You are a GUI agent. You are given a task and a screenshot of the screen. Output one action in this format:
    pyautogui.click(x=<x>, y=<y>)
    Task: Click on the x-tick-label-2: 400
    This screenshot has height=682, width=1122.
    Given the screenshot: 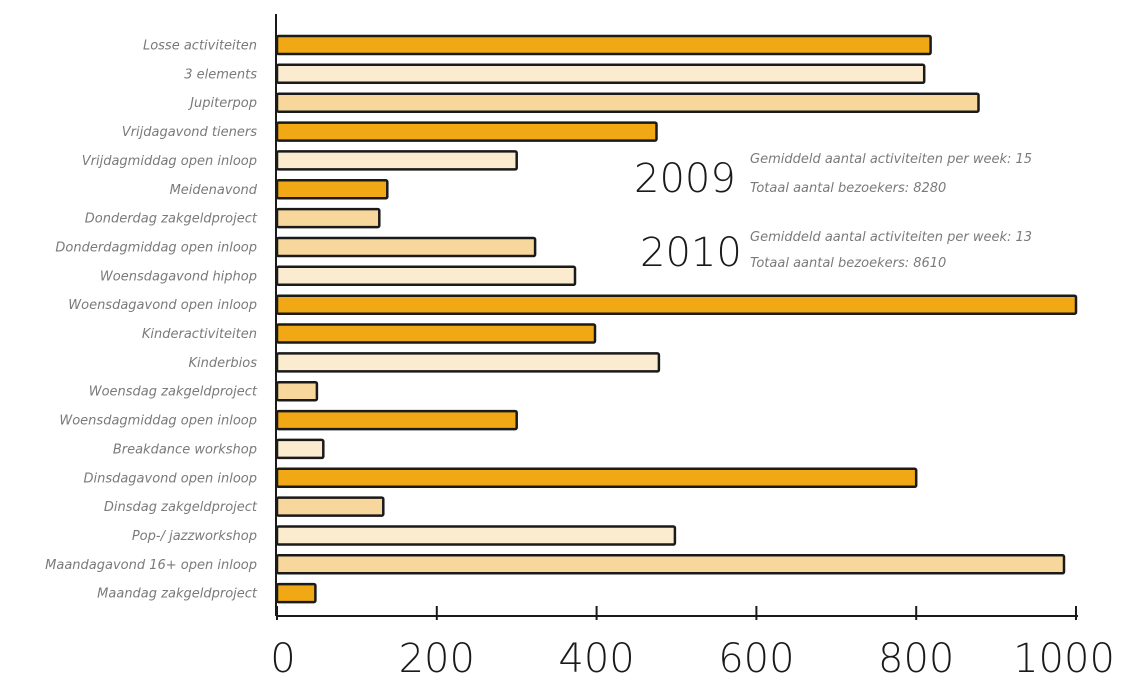 What is the action you would take?
    pyautogui.click(x=596, y=659)
    